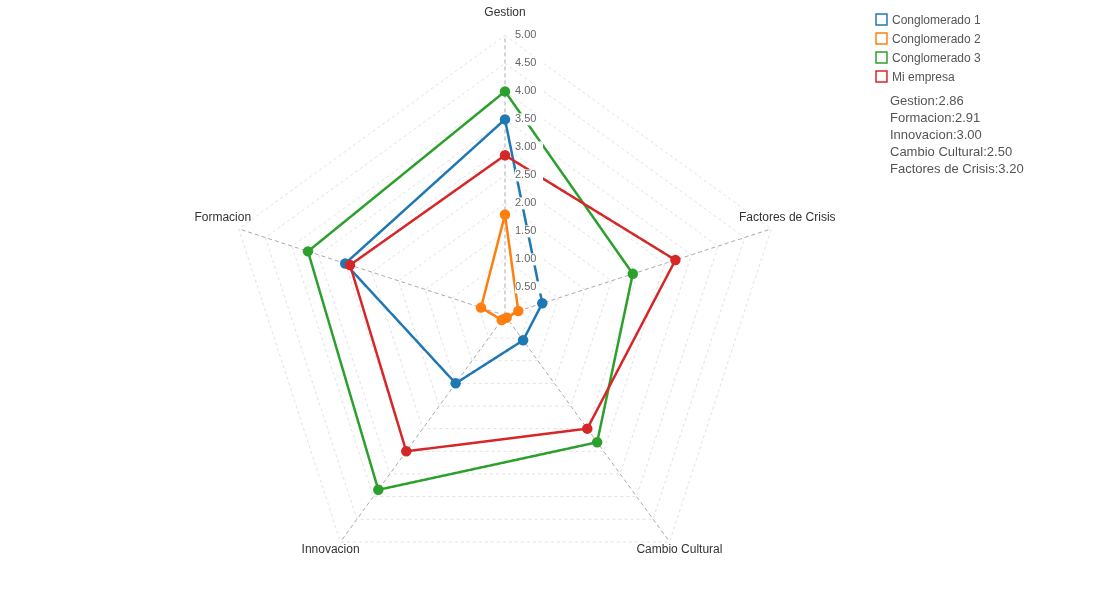 Image resolution: width=1115 pixels, height=592 pixels. What do you see at coordinates (937, 38) in the screenshot?
I see `legend-label: Conglomerado 2` at bounding box center [937, 38].